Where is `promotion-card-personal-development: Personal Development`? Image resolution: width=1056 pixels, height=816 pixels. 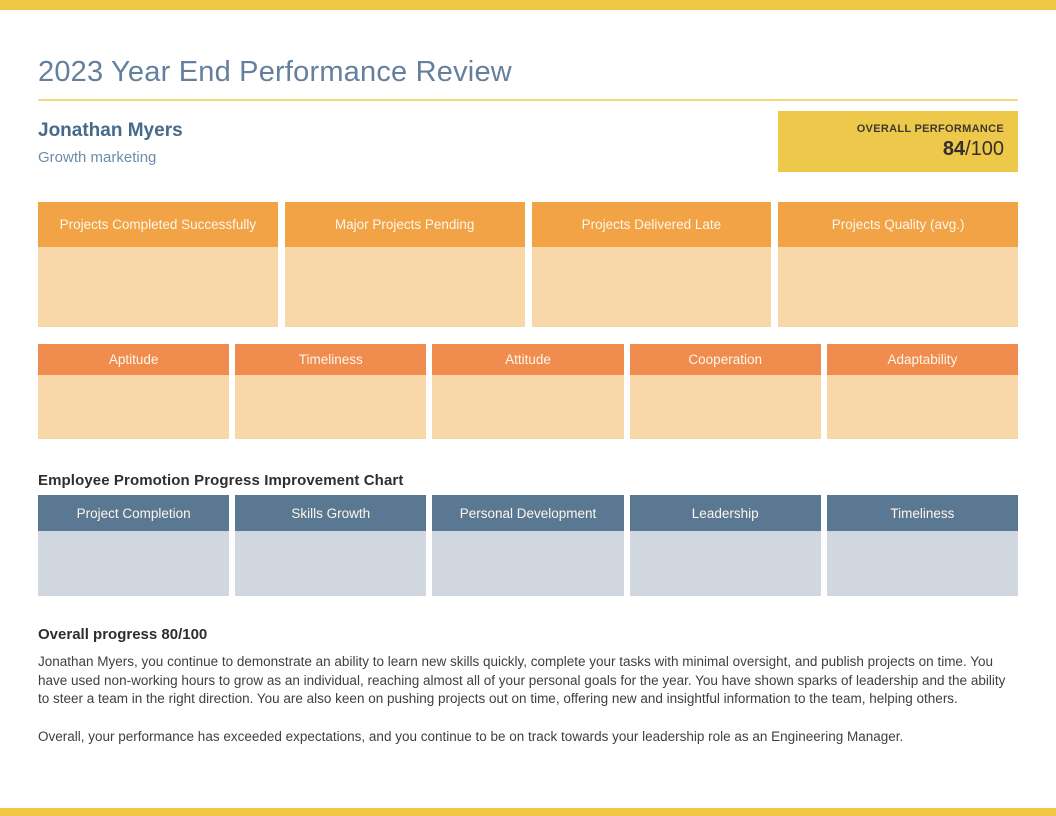
promotion-card-personal-development: Personal Development is located at coordinates (528, 545).